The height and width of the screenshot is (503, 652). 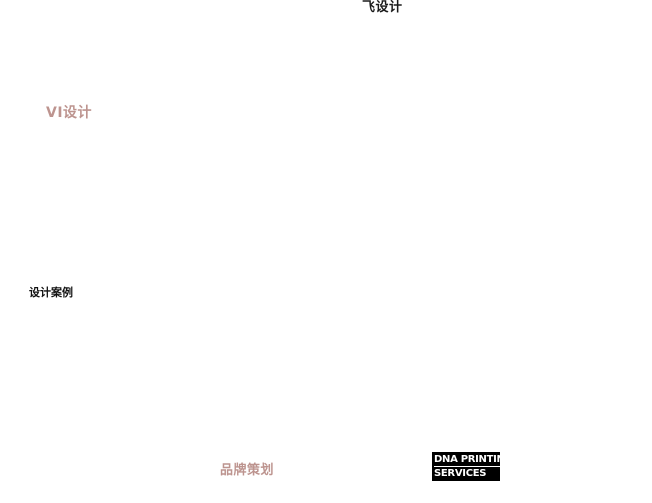 I want to click on page-top-title: 飞设计, so click(x=382, y=7).